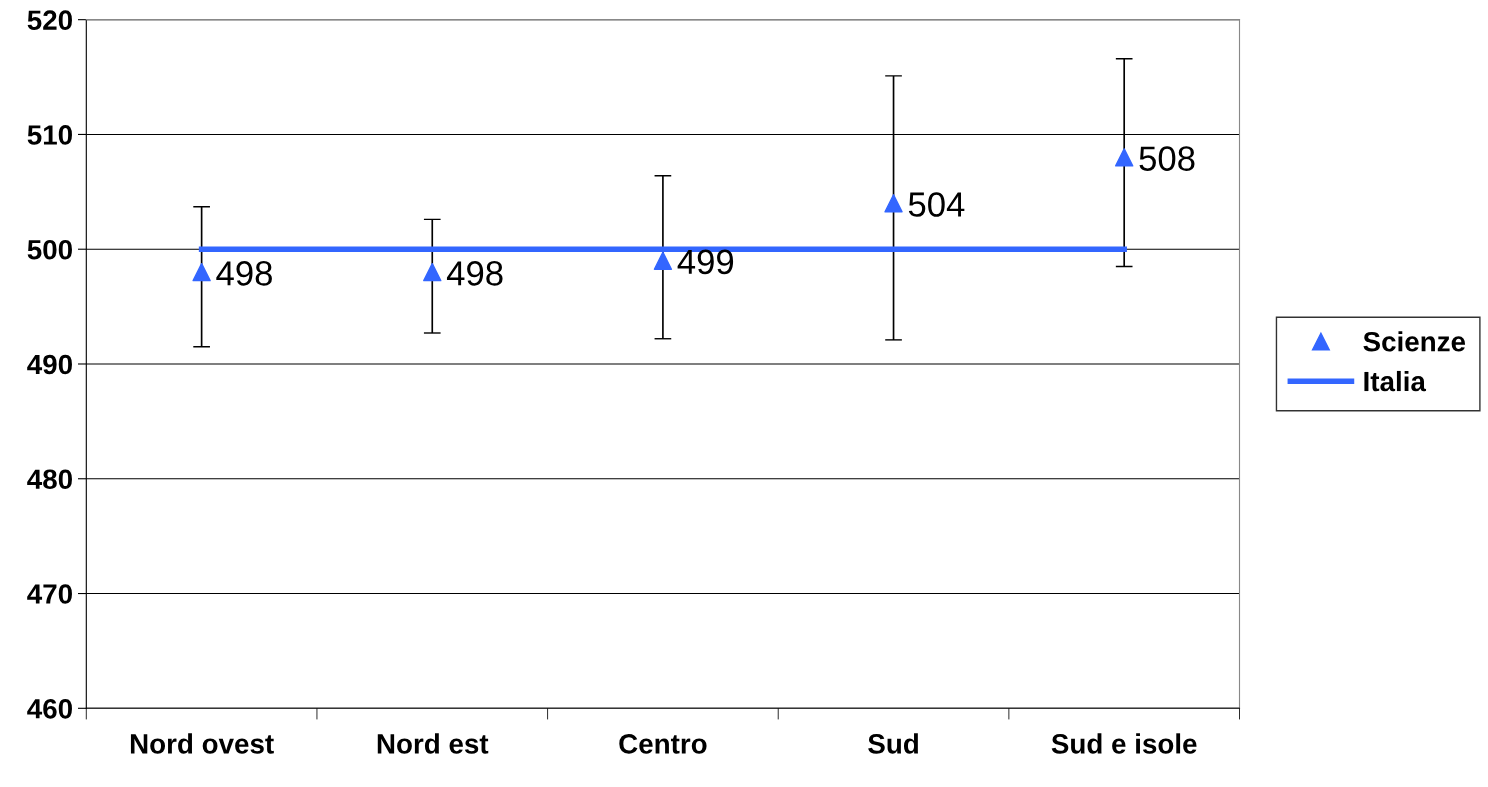 This screenshot has height=787, width=1488. What do you see at coordinates (1414, 341) in the screenshot?
I see `legend-label: Scienze` at bounding box center [1414, 341].